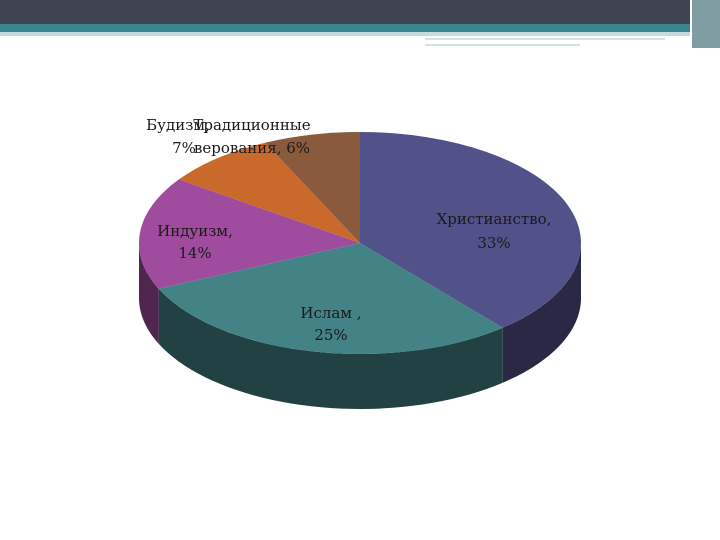 The height and width of the screenshot is (540, 720). What do you see at coordinates (541, 313) in the screenshot?
I see `slice-side-christianity` at bounding box center [541, 313].